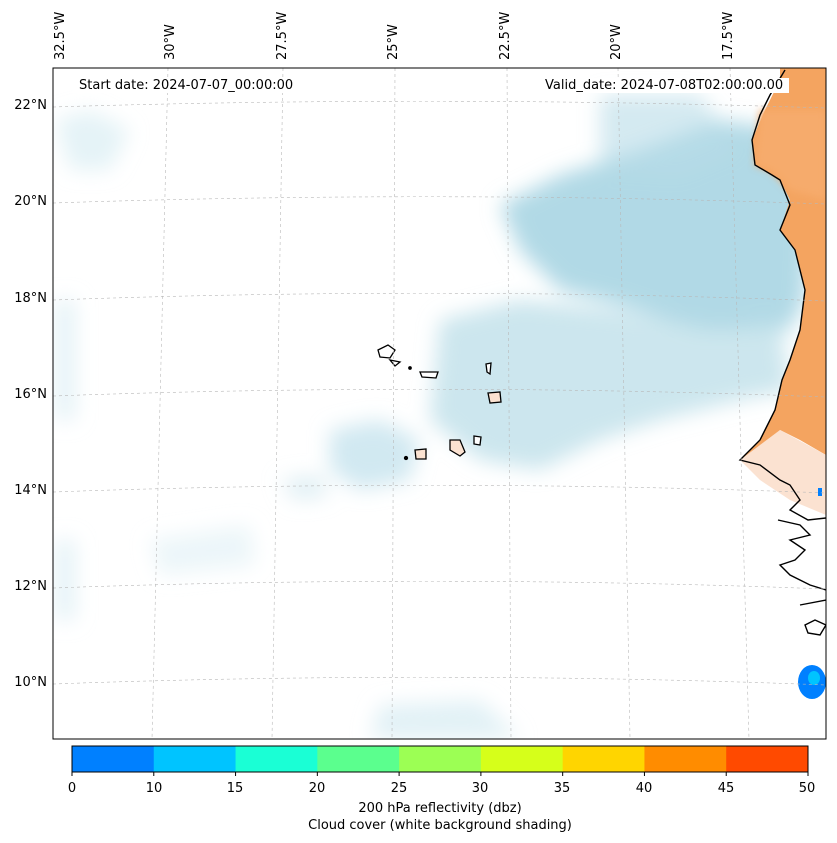 The image size is (837, 843). I want to click on lat-label-16n: 16°N, so click(30, 394).